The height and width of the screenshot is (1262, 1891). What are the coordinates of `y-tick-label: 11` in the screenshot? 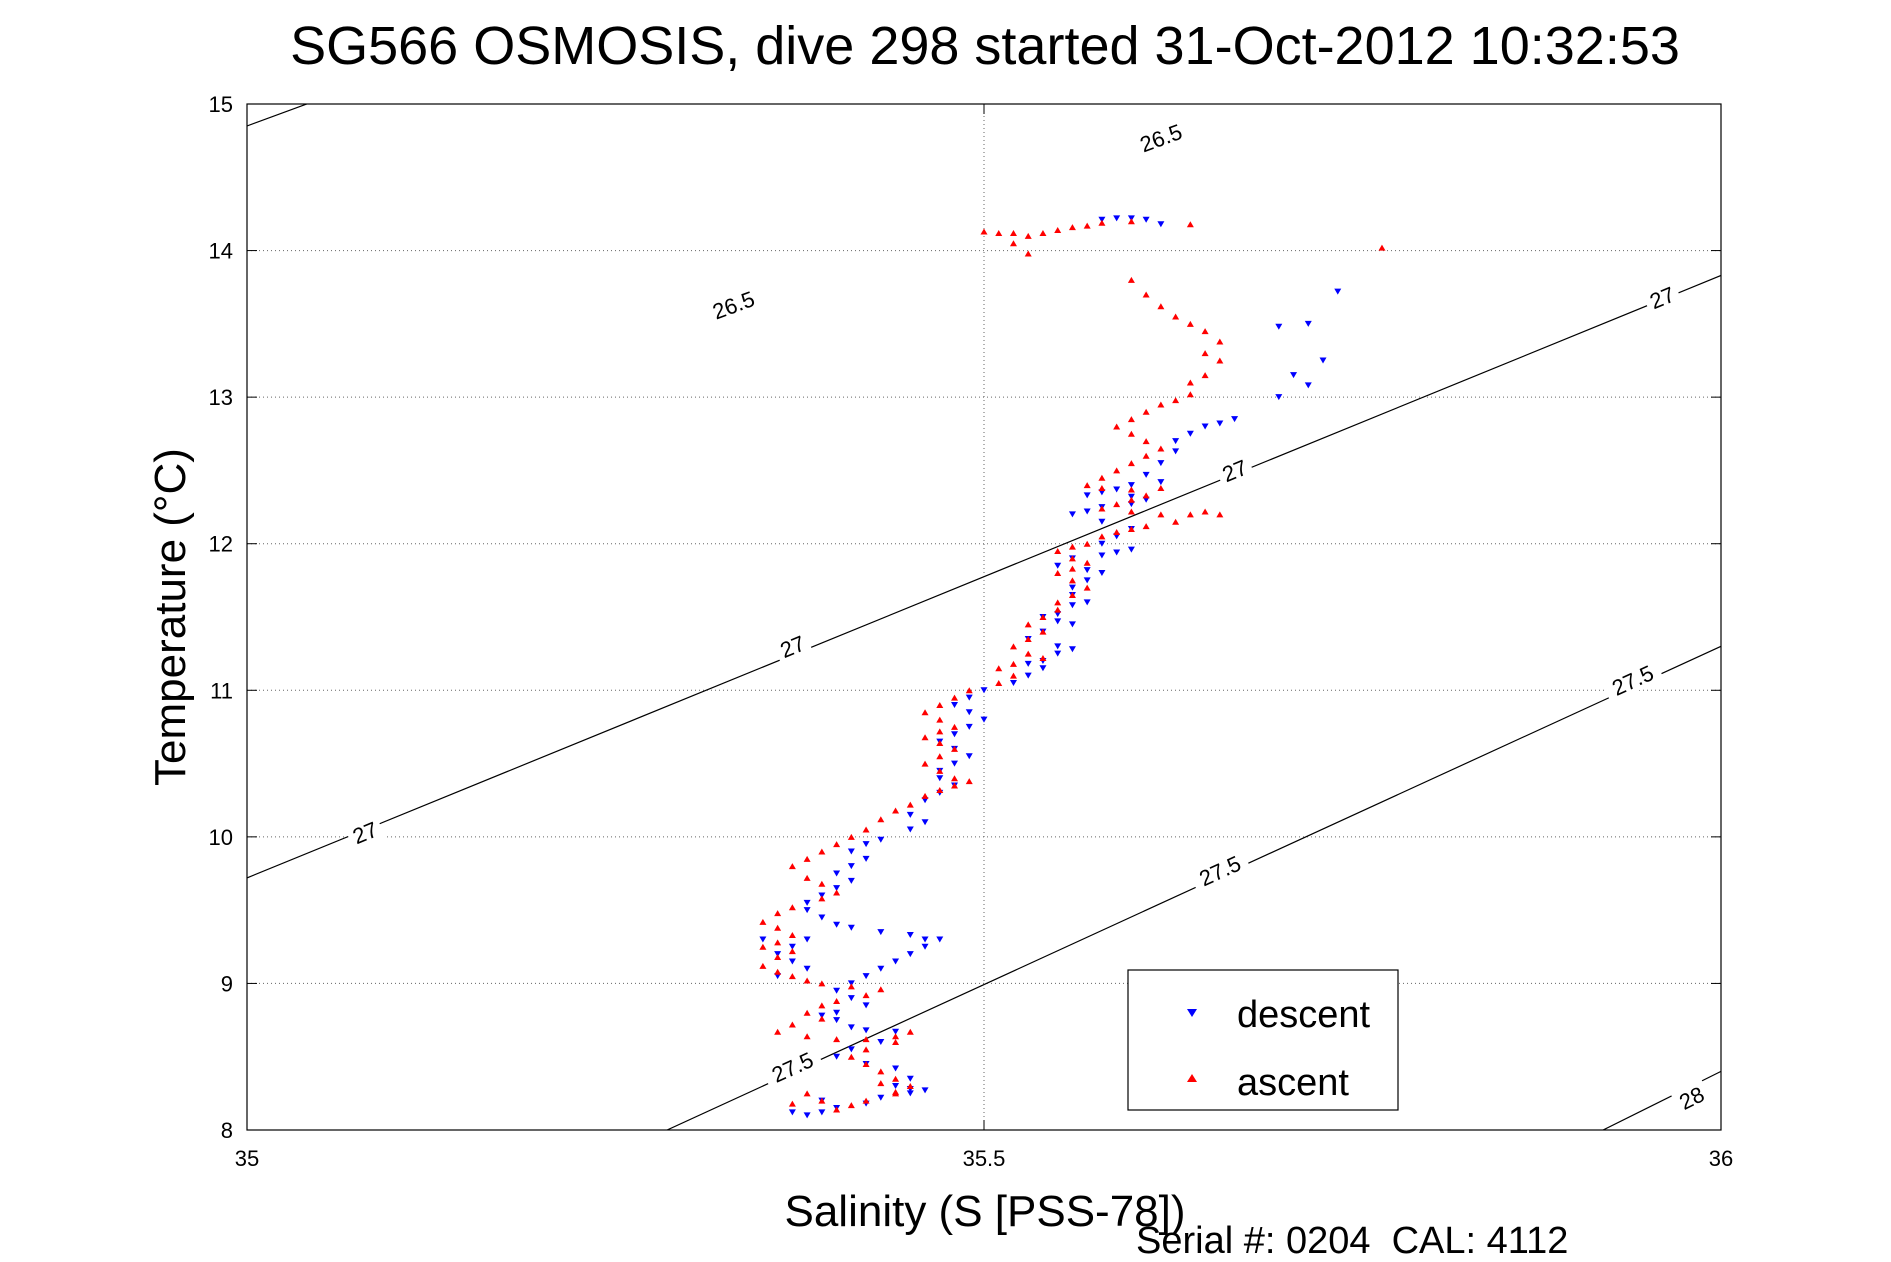 It's located at (221, 690).